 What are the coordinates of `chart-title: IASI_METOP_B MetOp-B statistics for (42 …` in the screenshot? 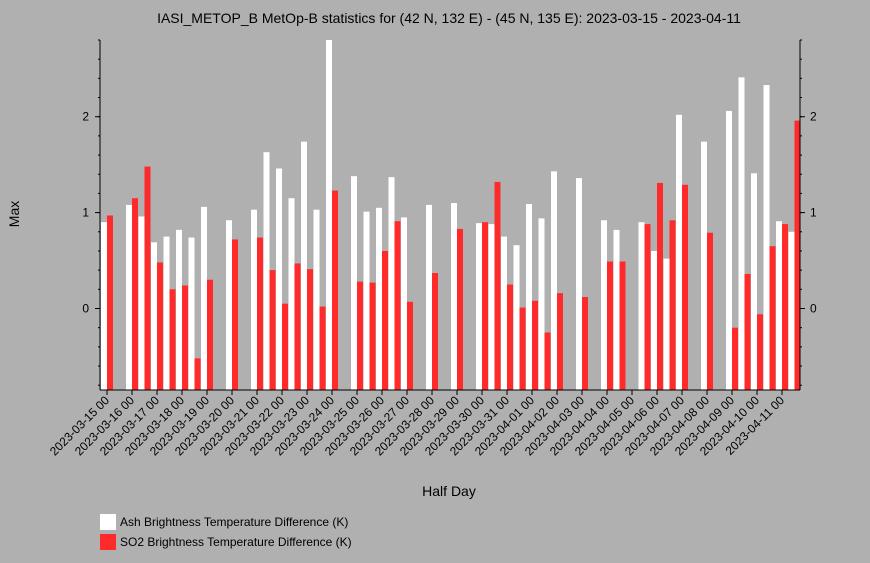 It's located at (449, 18).